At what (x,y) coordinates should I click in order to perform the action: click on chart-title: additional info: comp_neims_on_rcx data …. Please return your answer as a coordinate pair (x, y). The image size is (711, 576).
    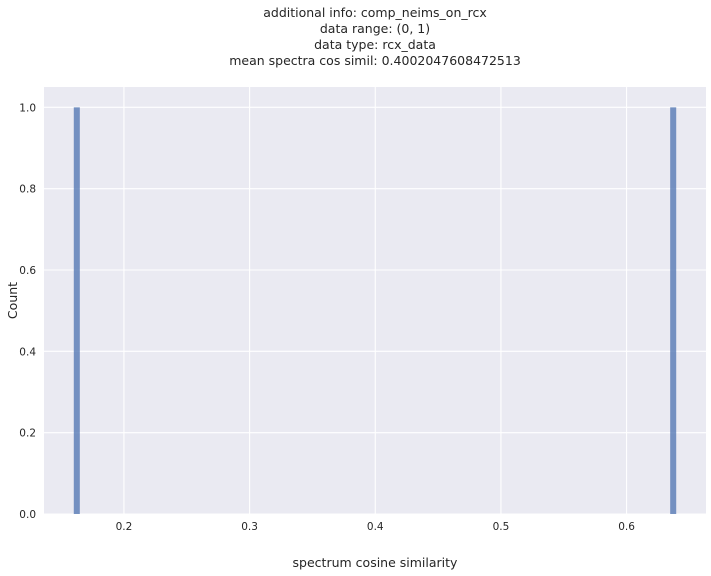
    Looking at the image, I should click on (375, 37).